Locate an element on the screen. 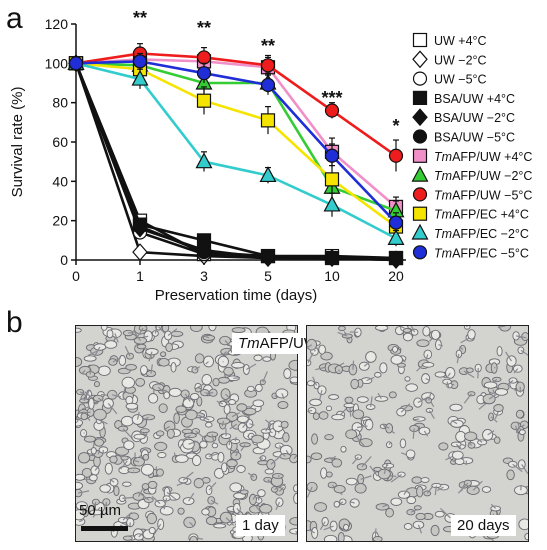  legend-item: TmAFP/UW −2°C is located at coordinates (471, 174).